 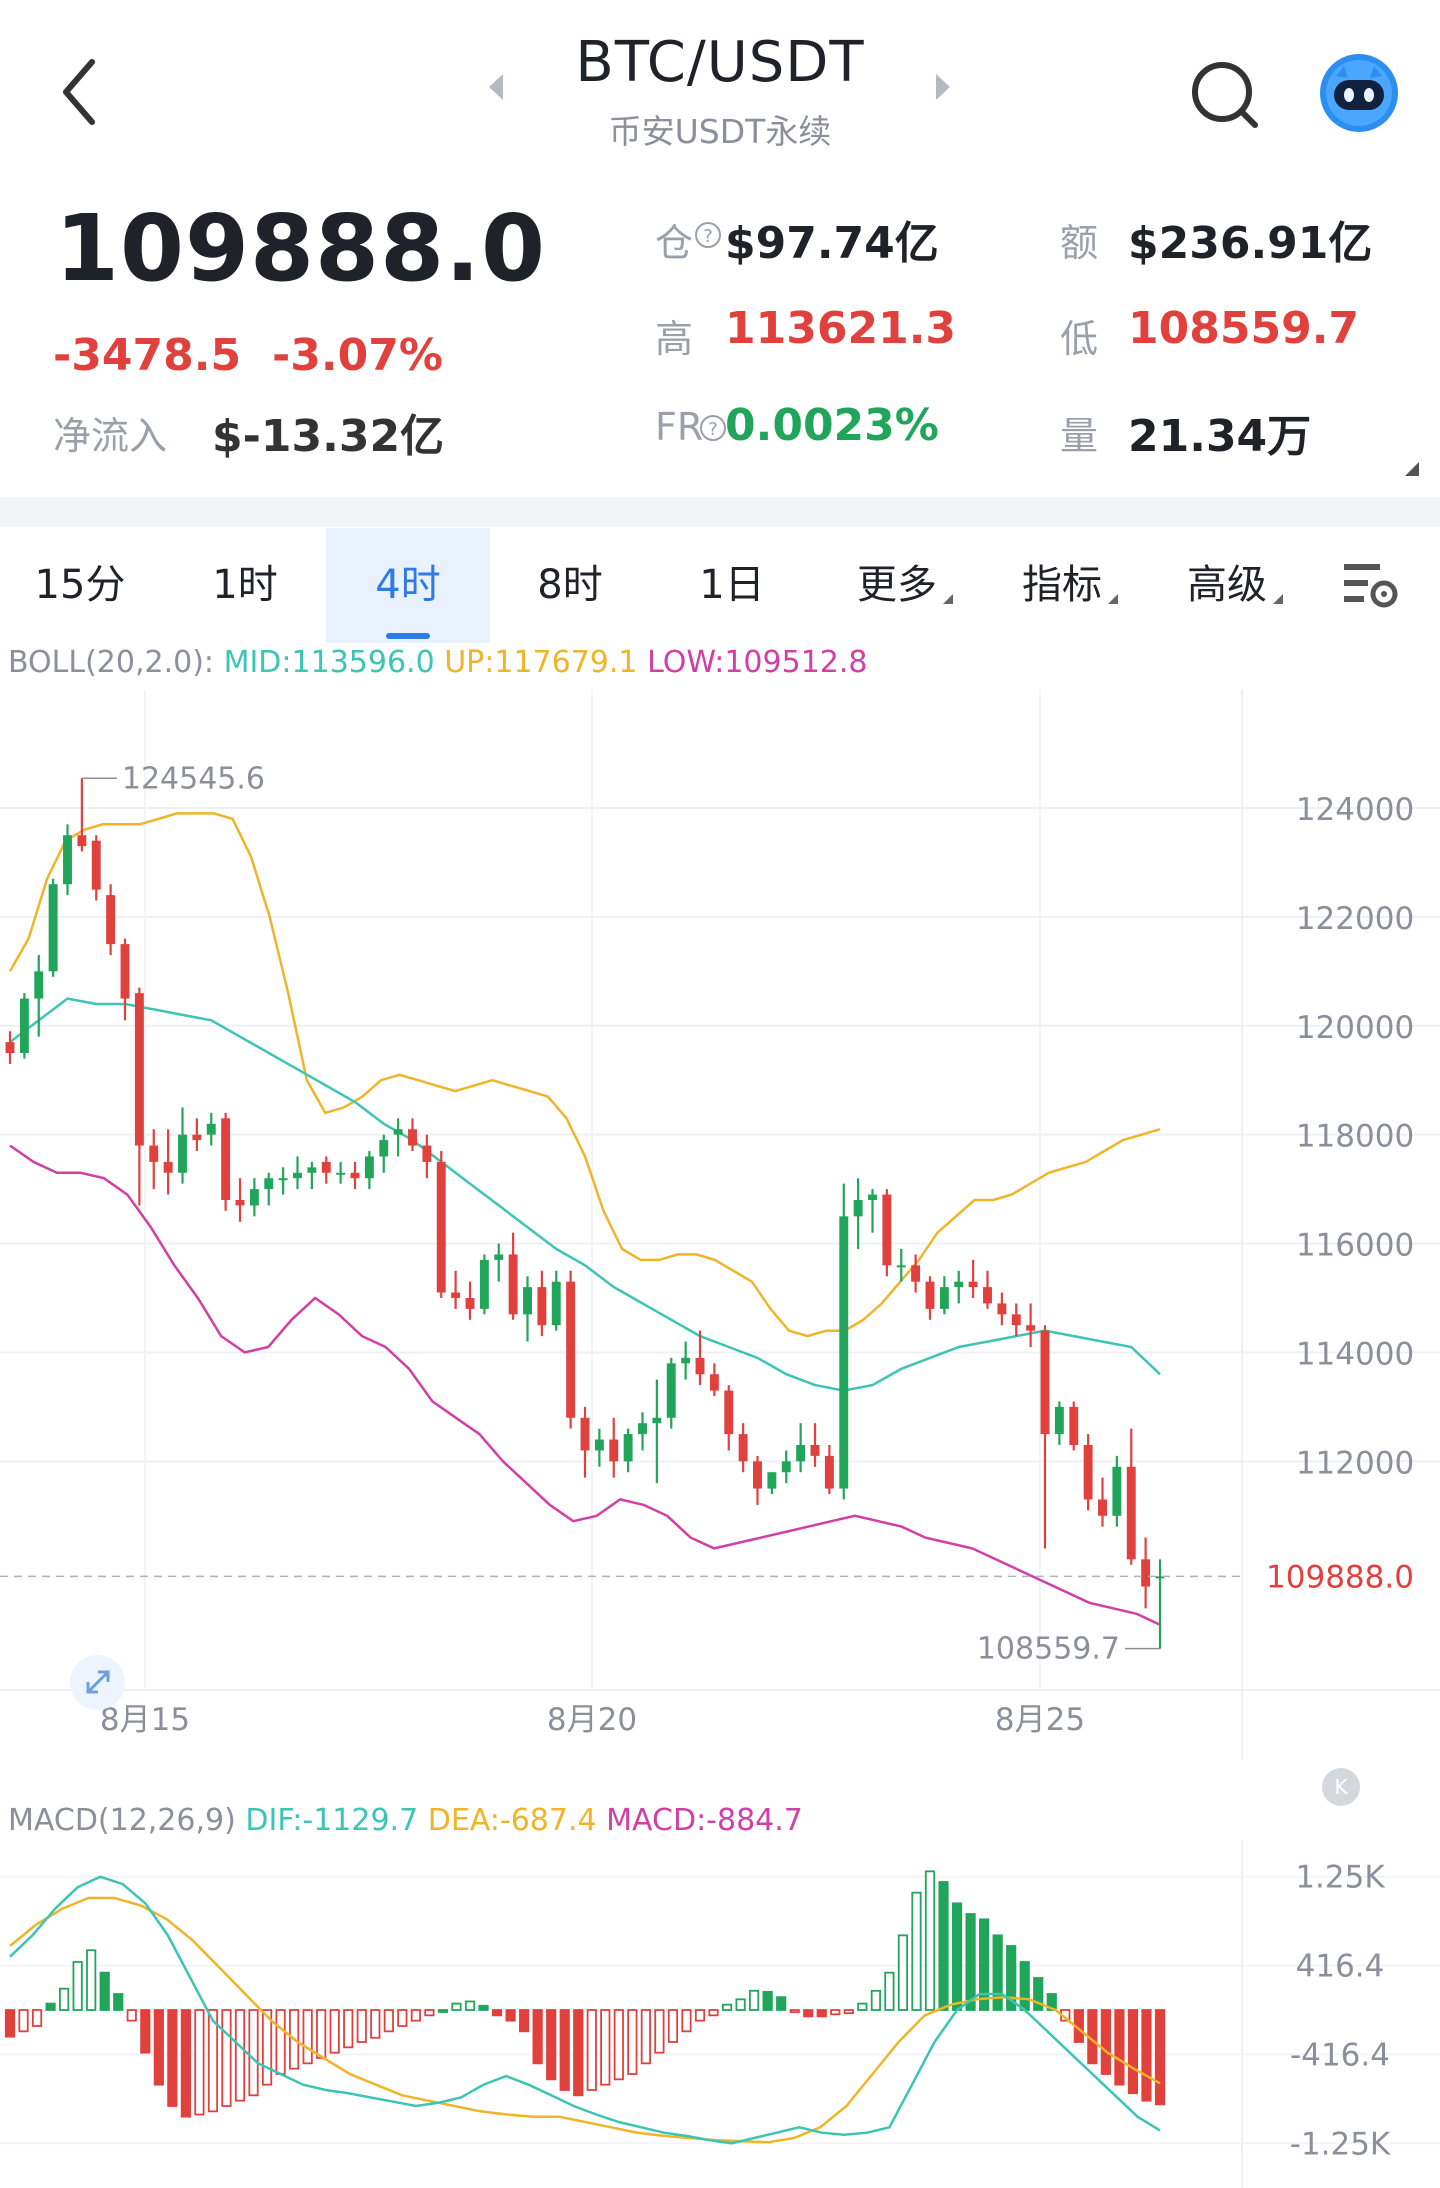 I want to click on expand-stats-icon, so click(x=1412, y=469).